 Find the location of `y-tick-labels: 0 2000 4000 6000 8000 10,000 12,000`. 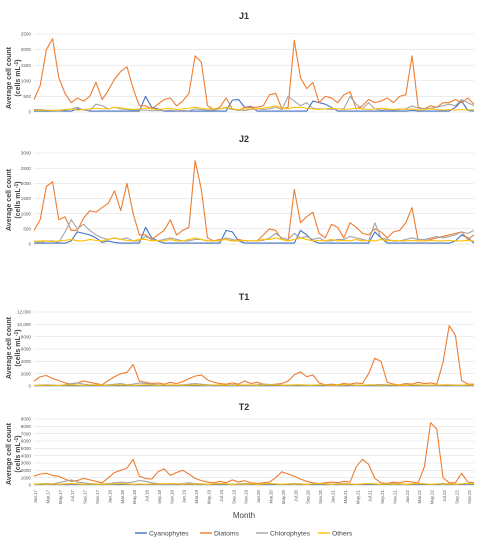

y-tick-labels: 0 2000 4000 6000 8000 10,000 12,000 is located at coordinates (24, 349).